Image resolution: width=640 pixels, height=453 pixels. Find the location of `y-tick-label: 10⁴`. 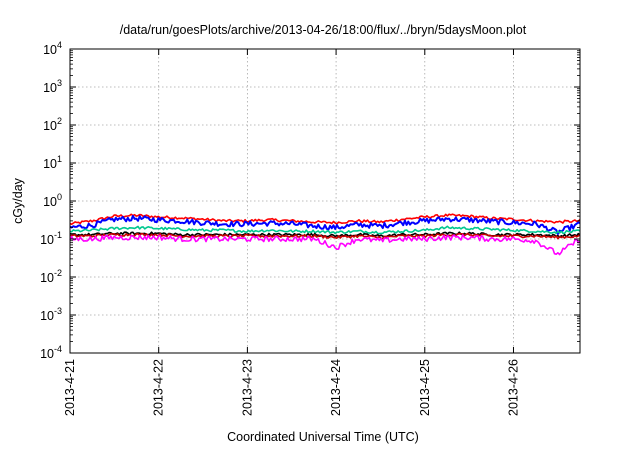

y-tick-label: 10⁴ is located at coordinates (52, 48).